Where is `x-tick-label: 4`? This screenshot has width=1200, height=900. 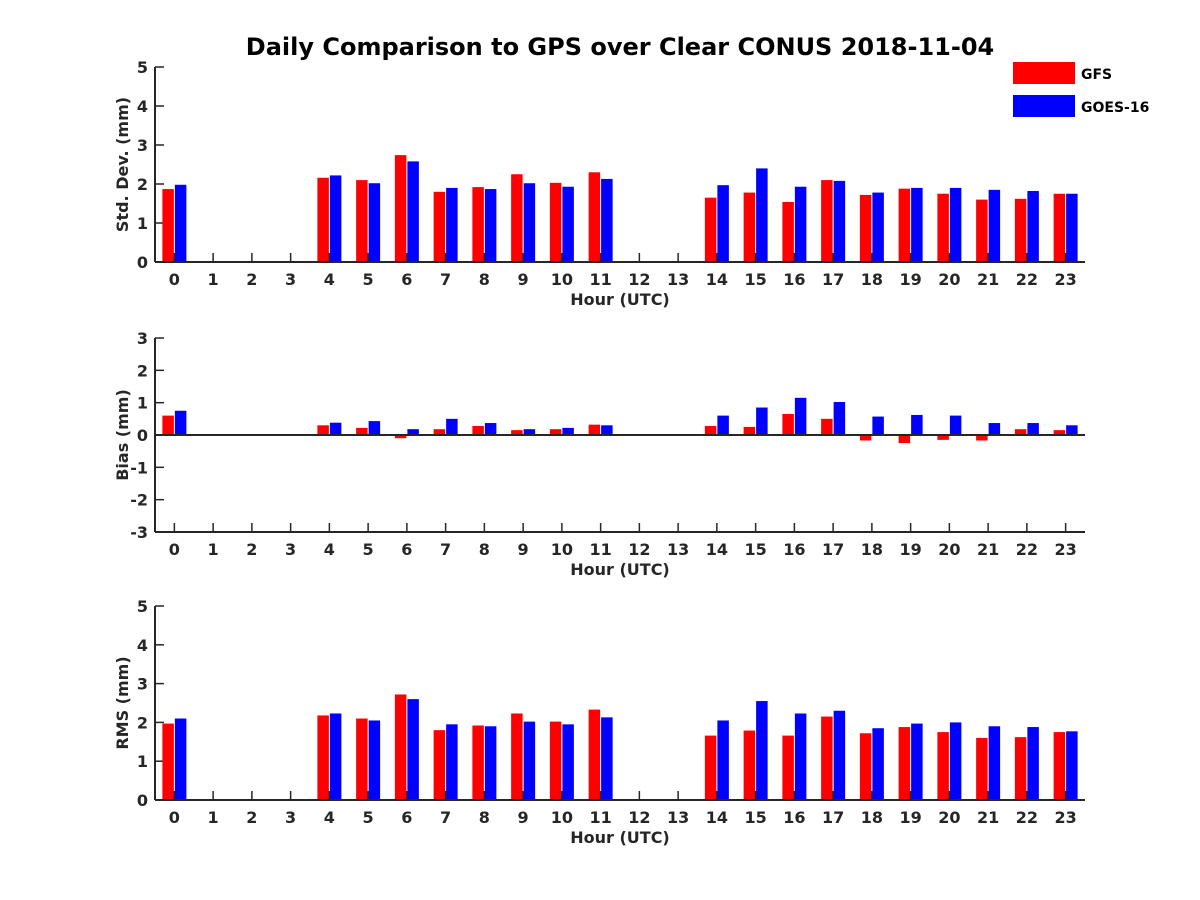 x-tick-label: 4 is located at coordinates (329, 279).